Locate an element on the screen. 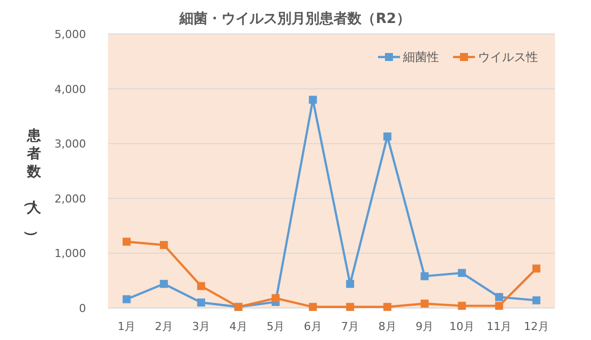  x-tick-label: 6月 is located at coordinates (313, 326).